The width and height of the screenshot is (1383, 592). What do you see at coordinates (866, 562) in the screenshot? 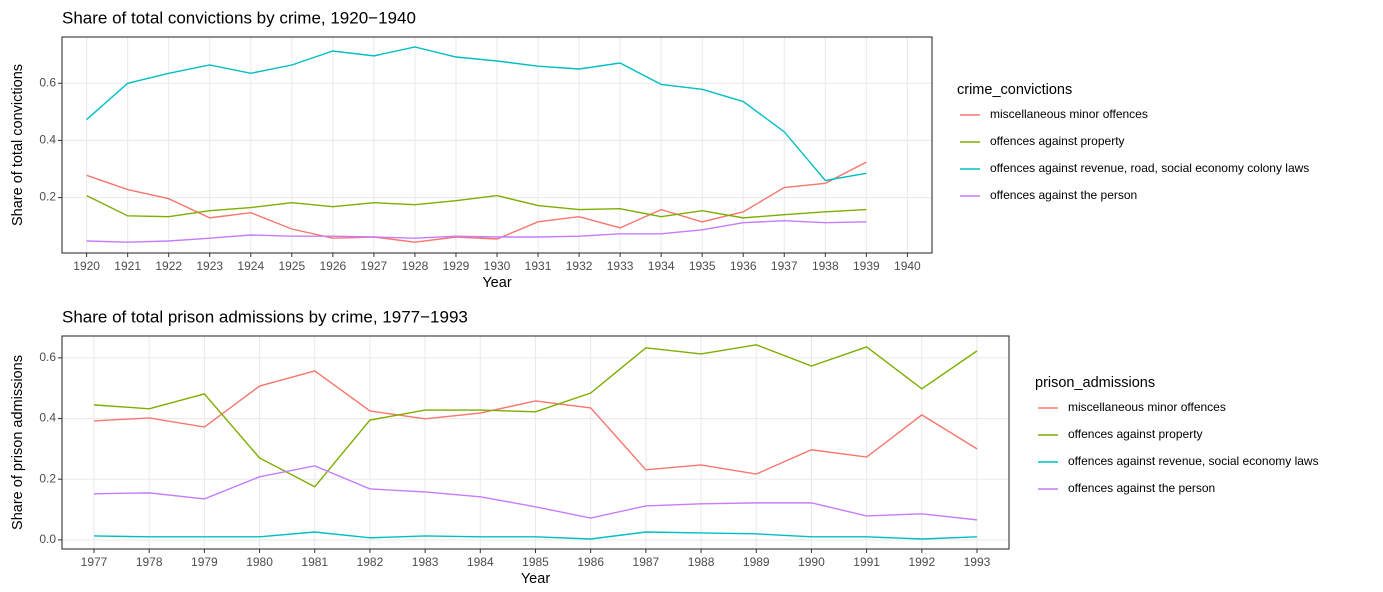
I see `x-tick-label: 1991` at bounding box center [866, 562].